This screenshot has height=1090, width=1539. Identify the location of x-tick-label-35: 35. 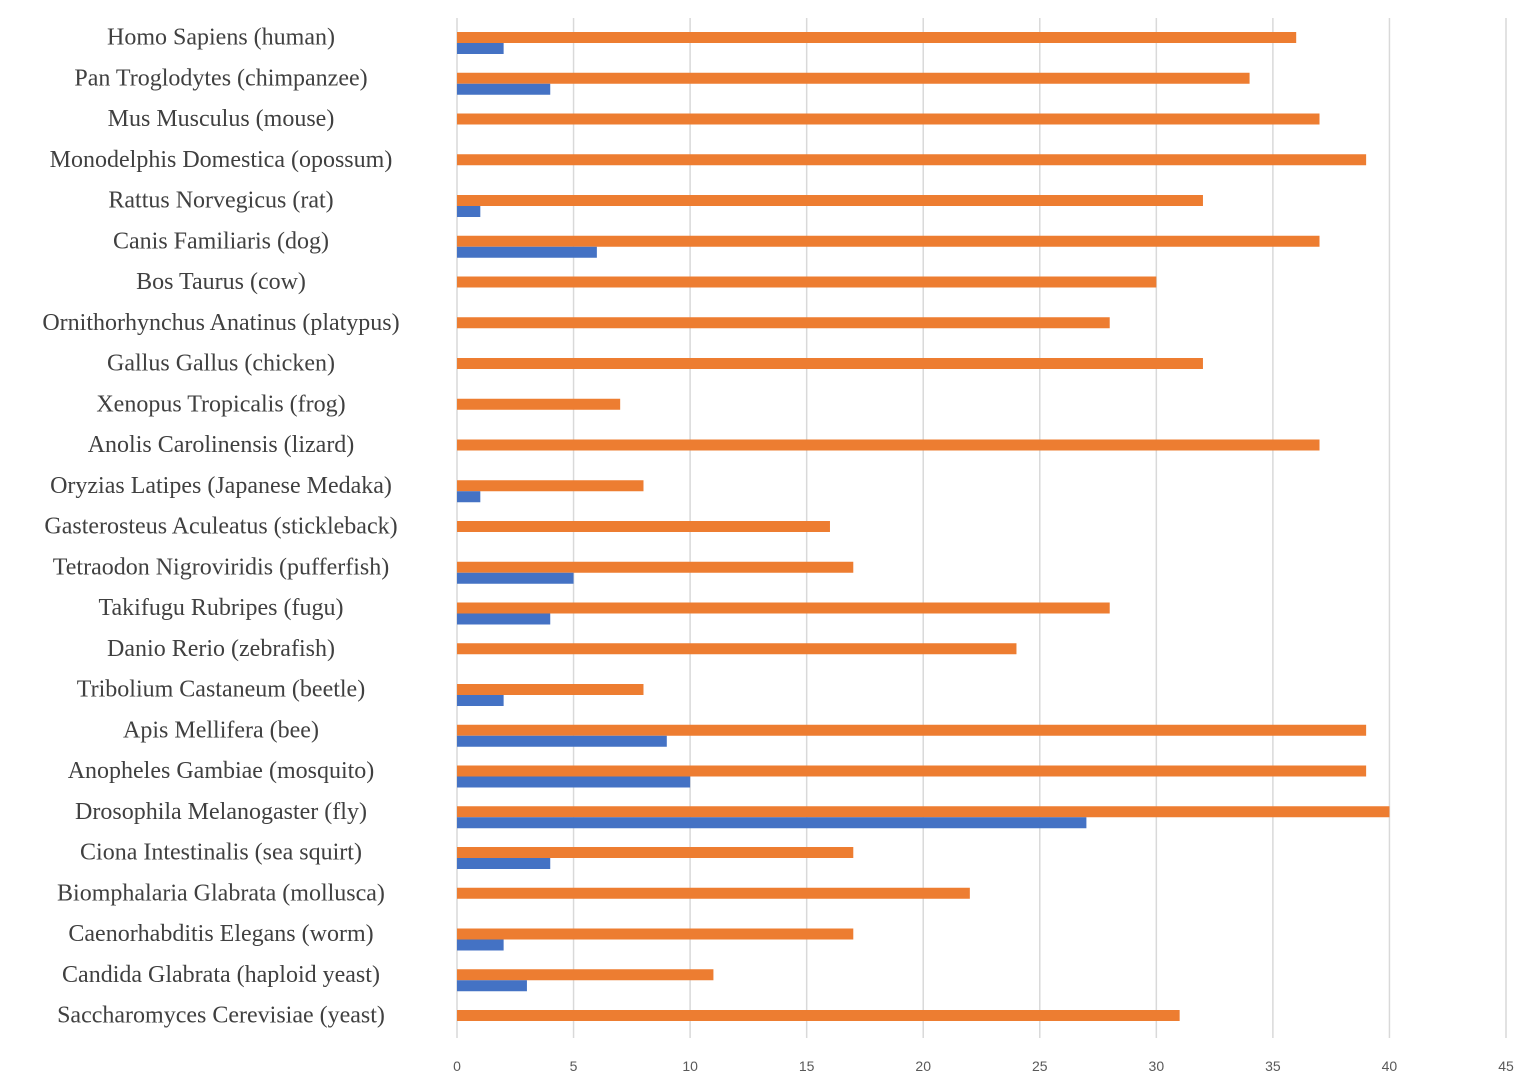
(1273, 1066).